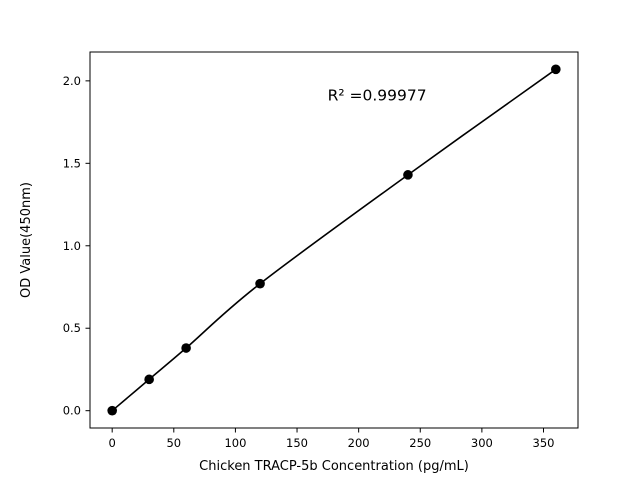  Describe the element at coordinates (297, 443) in the screenshot. I see `x-tick-label: 150` at that location.